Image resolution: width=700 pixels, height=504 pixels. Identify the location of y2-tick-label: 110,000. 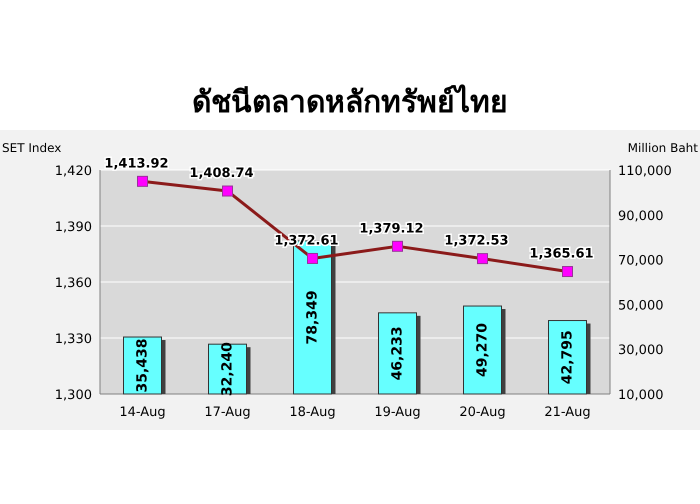
(645, 171).